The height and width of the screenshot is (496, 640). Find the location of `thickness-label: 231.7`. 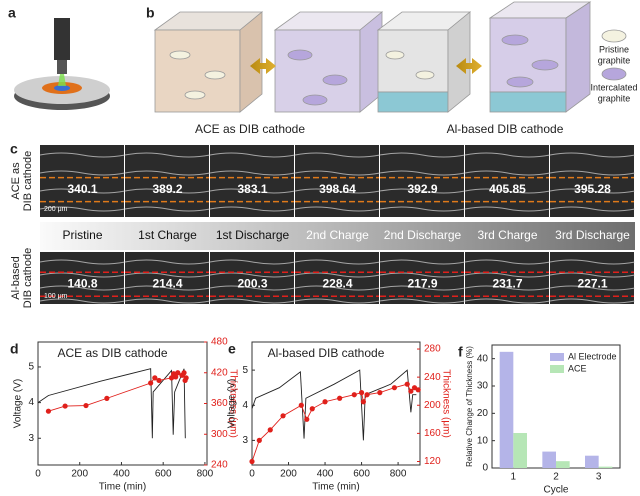

thickness-label: 231.7 is located at coordinates (507, 283).